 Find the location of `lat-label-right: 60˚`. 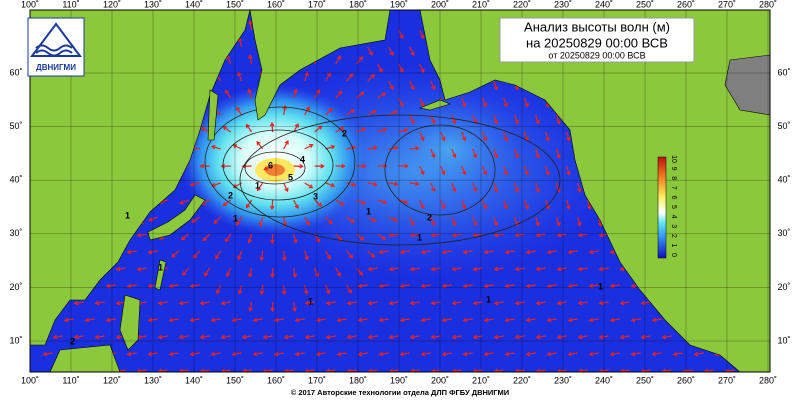

lat-label-right: 60˚ is located at coordinates (783, 72).